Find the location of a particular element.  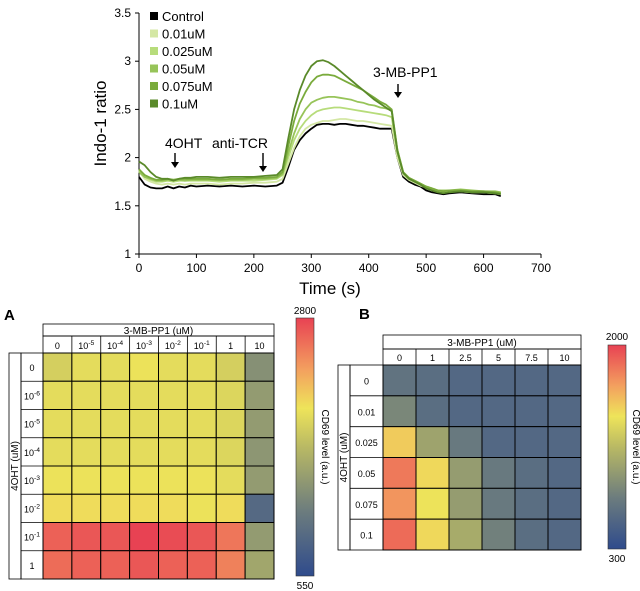

colorbar-min: 550 is located at coordinates (305, 586).